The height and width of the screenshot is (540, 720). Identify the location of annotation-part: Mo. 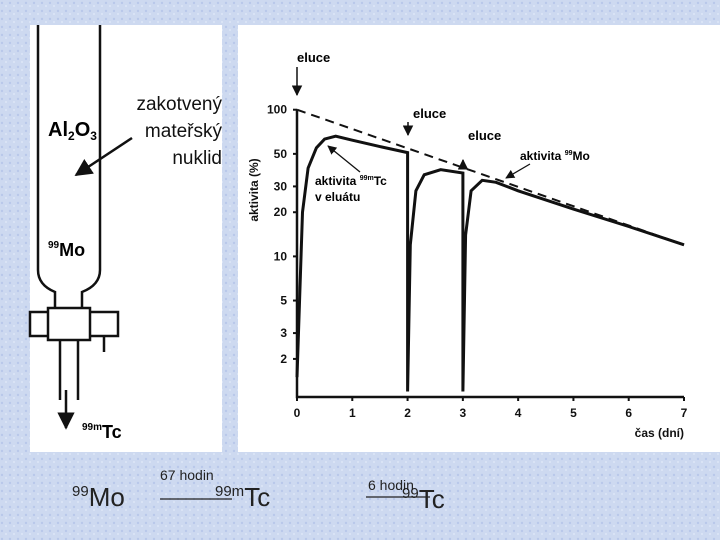
(581, 156).